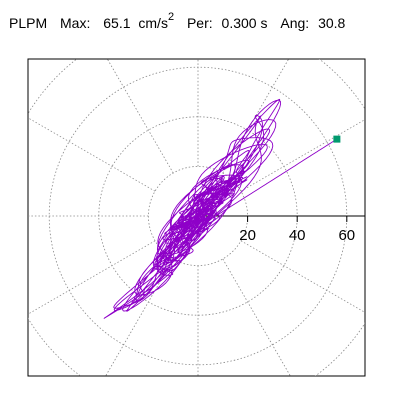 The image size is (400, 400). Describe the element at coordinates (199, 22) in the screenshot. I see `period-label: Per:` at that location.